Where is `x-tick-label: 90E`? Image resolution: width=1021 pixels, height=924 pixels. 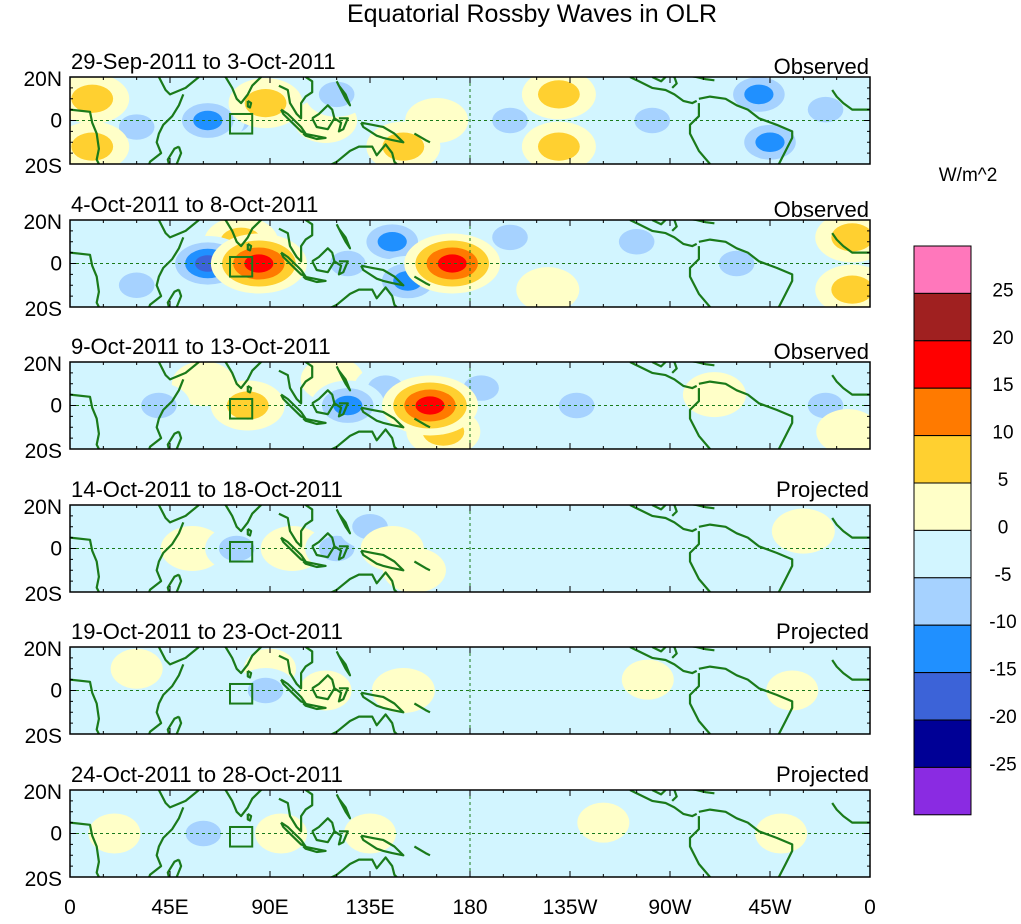
x-tick-label: 90E is located at coordinates (269, 907).